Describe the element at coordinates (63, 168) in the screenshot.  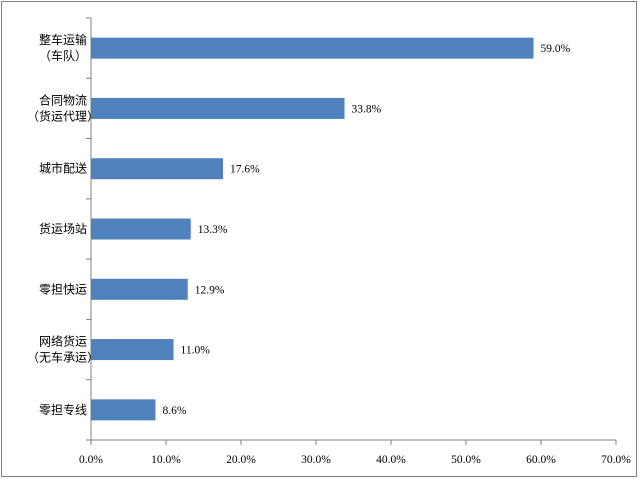
I see `category-label: 城市配送` at that location.